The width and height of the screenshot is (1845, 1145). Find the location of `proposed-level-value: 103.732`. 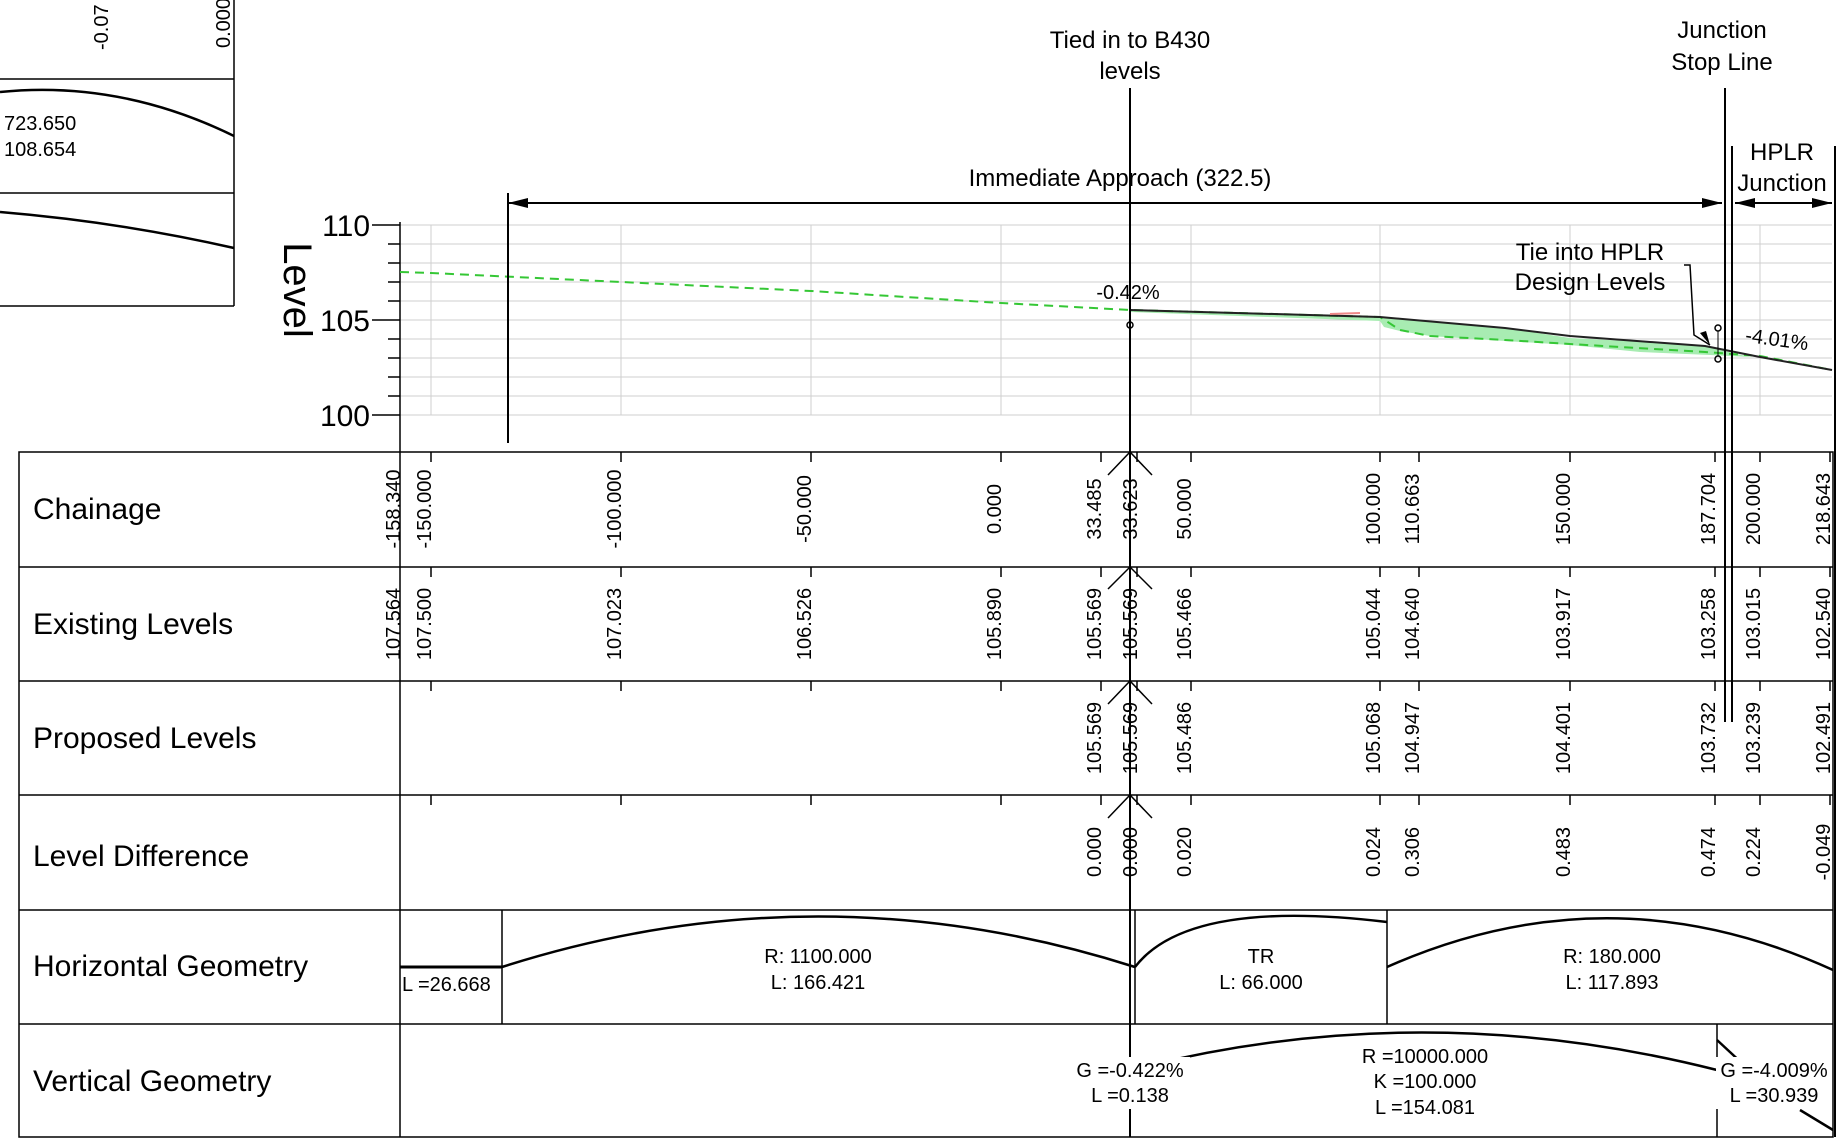

proposed-level-value: 103.732 is located at coordinates (1709, 738).